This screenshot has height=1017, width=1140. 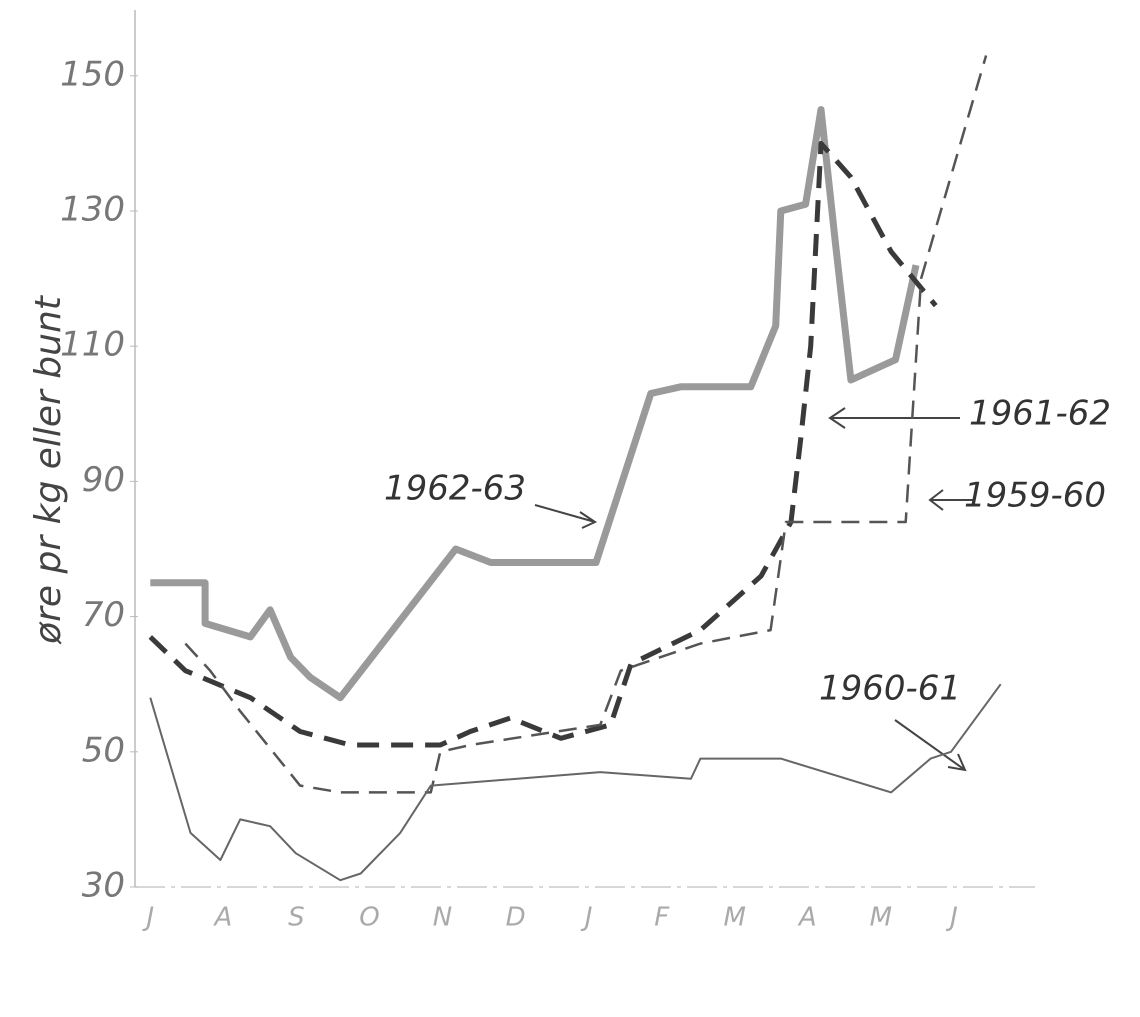 What do you see at coordinates (92, 210) in the screenshot?
I see `y-tick-label: 130` at bounding box center [92, 210].